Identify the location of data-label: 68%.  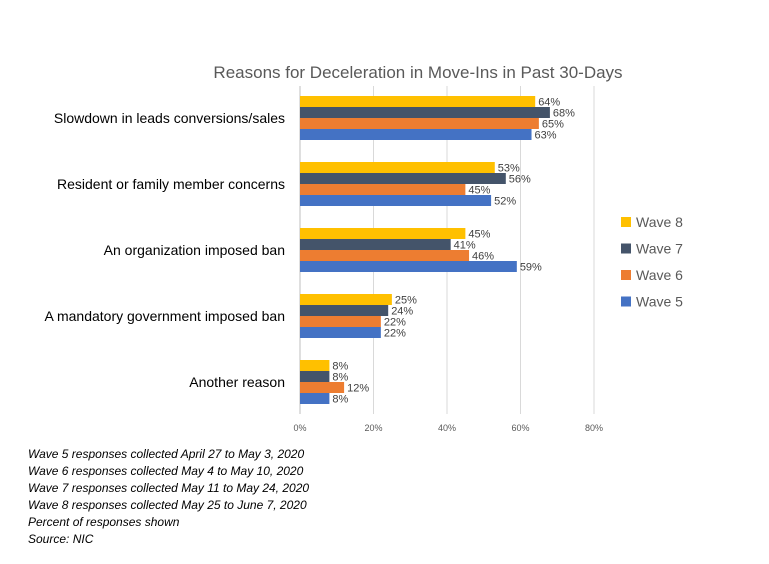
(564, 114).